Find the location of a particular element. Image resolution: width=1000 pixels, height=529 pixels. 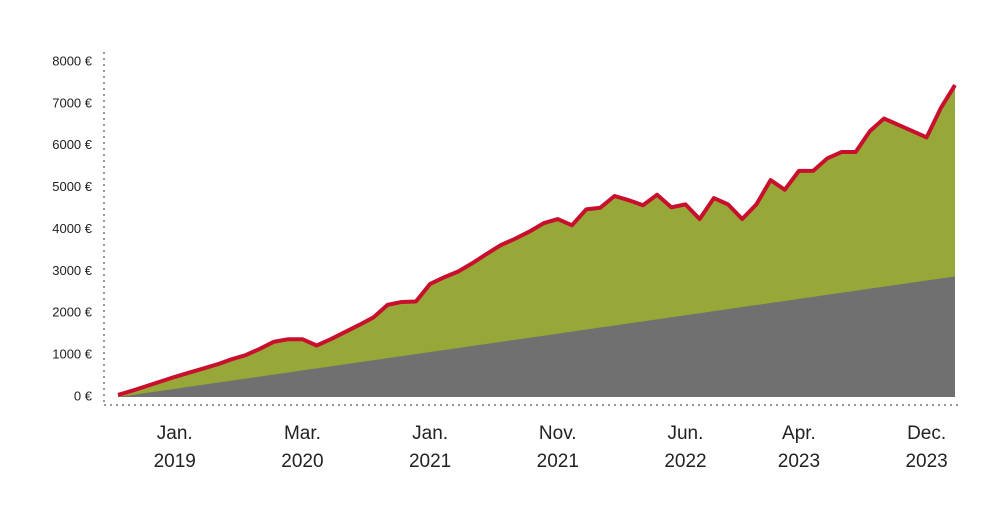

x-tick-label: Jun. 2022 is located at coordinates (685, 447).